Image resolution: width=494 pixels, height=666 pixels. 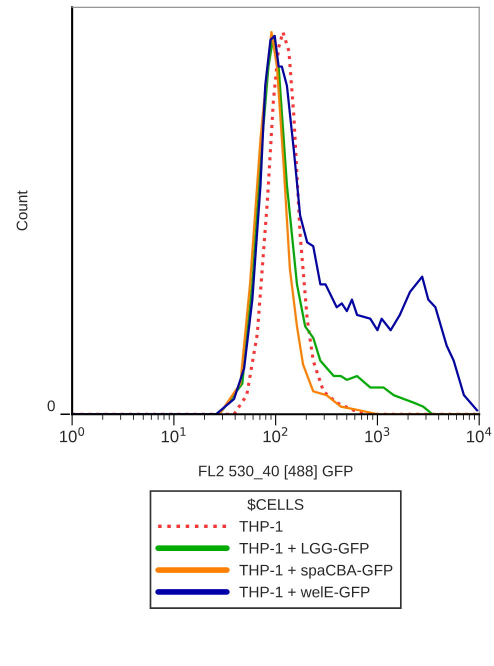 I want to click on legend-label: THP-1 + spaCBA-GFP, so click(x=315, y=571).